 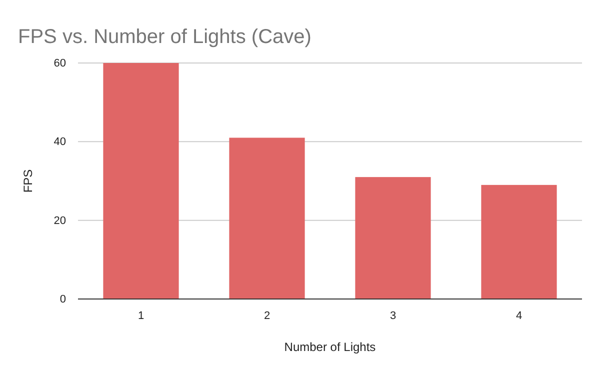 What do you see at coordinates (165, 37) in the screenshot?
I see `chart-title: FPS vs. Number of Lights (Cave)` at bounding box center [165, 37].